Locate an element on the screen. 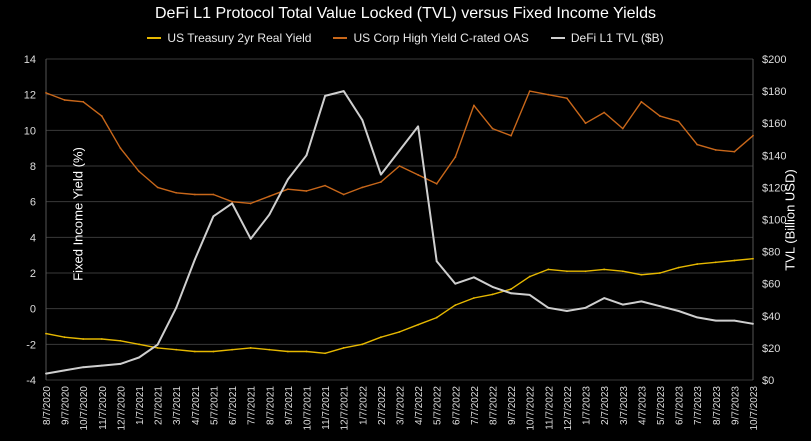 The width and height of the screenshot is (811, 441). x-tick-5: 1/7/2021 is located at coordinates (140, 405).